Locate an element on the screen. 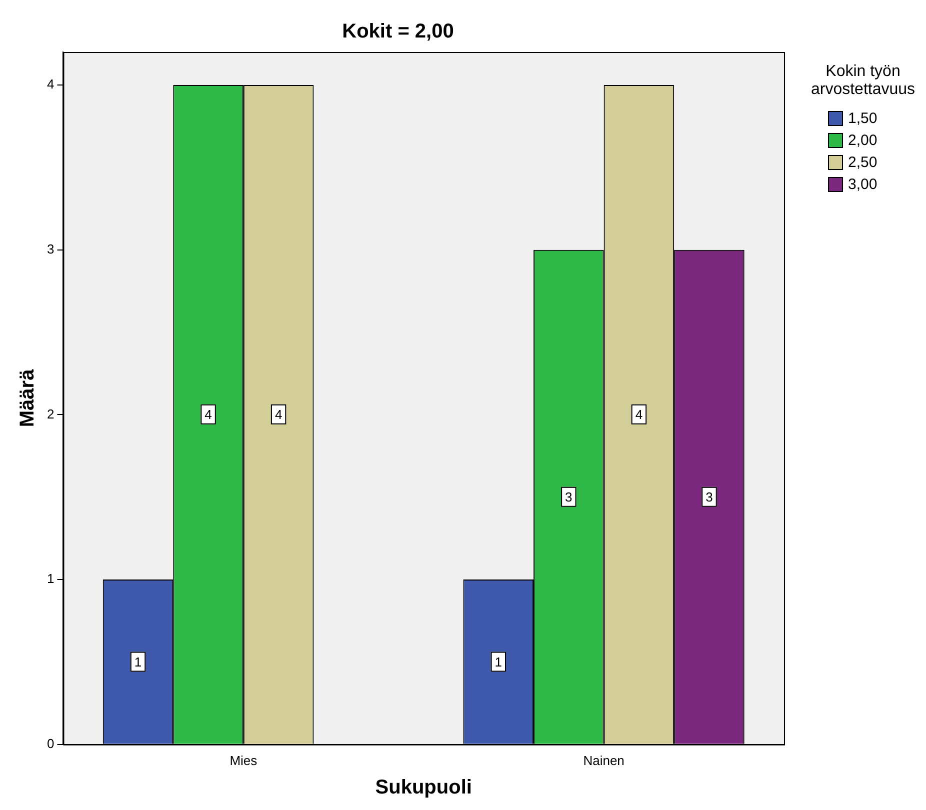 Image resolution: width=926 pixels, height=810 pixels. legend-label: 2,50 is located at coordinates (863, 162).